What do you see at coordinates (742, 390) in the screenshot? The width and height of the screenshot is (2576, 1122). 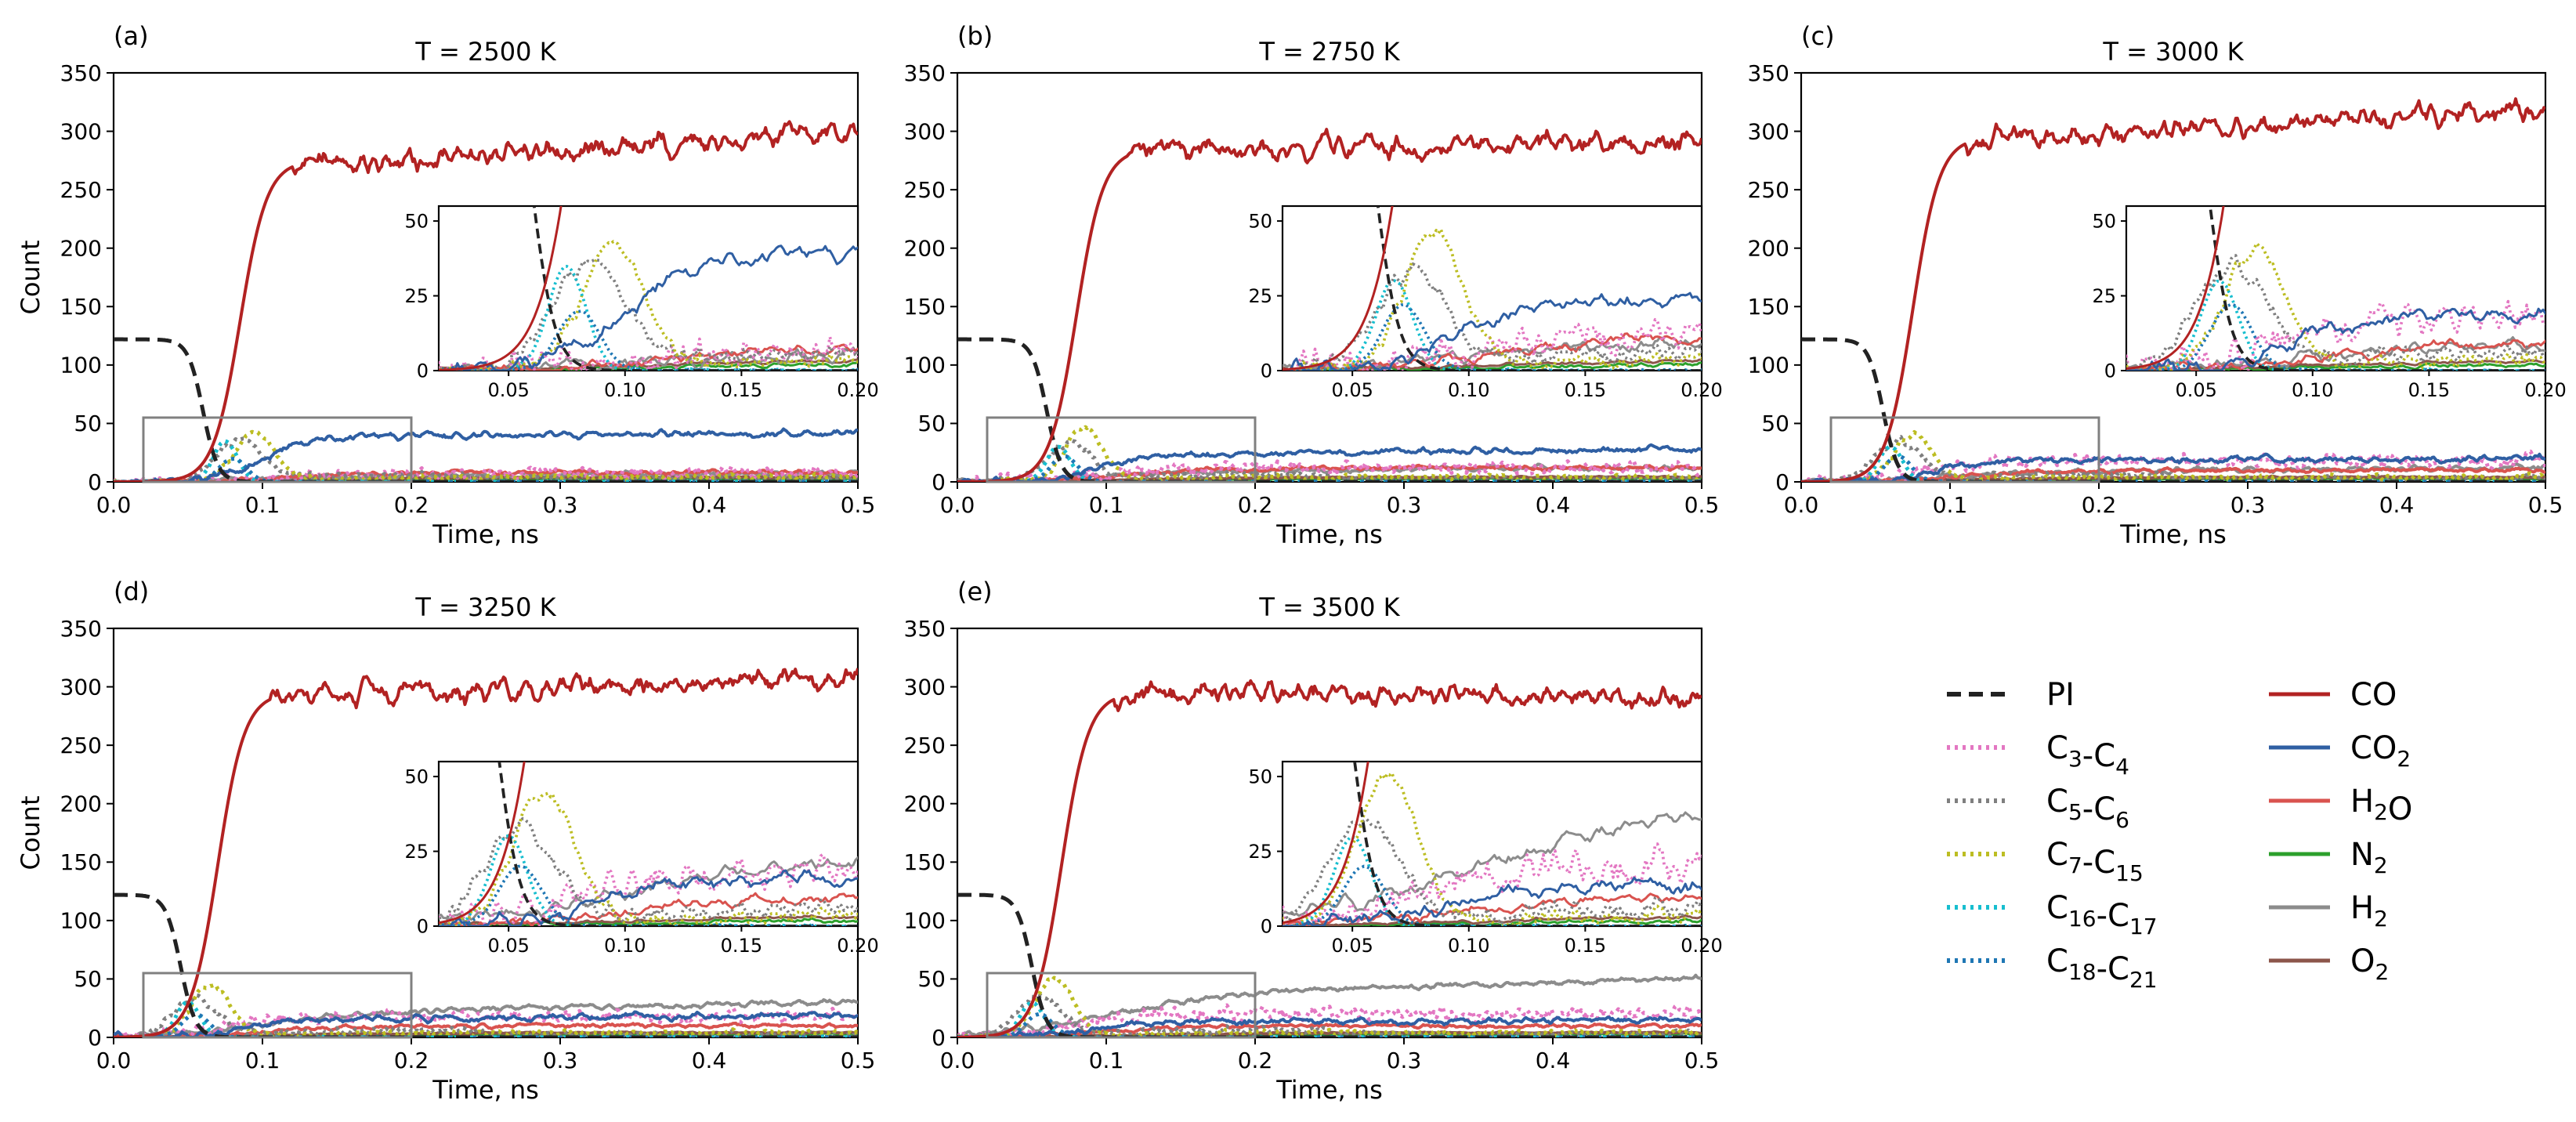 I see `x-tick-label-inset-a: 0.15` at bounding box center [742, 390].